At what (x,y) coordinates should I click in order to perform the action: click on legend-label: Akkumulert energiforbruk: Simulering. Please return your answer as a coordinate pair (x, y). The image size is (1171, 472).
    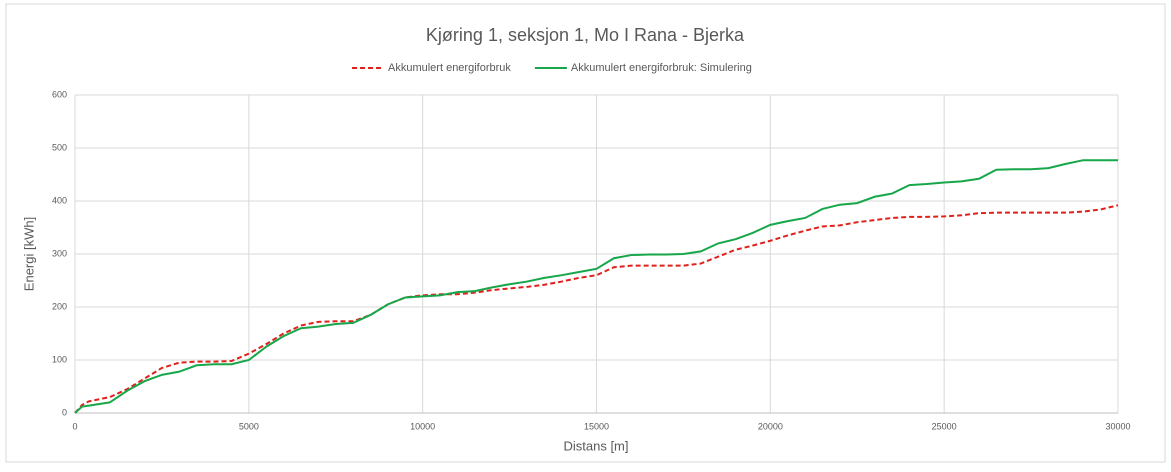
    Looking at the image, I should click on (661, 68).